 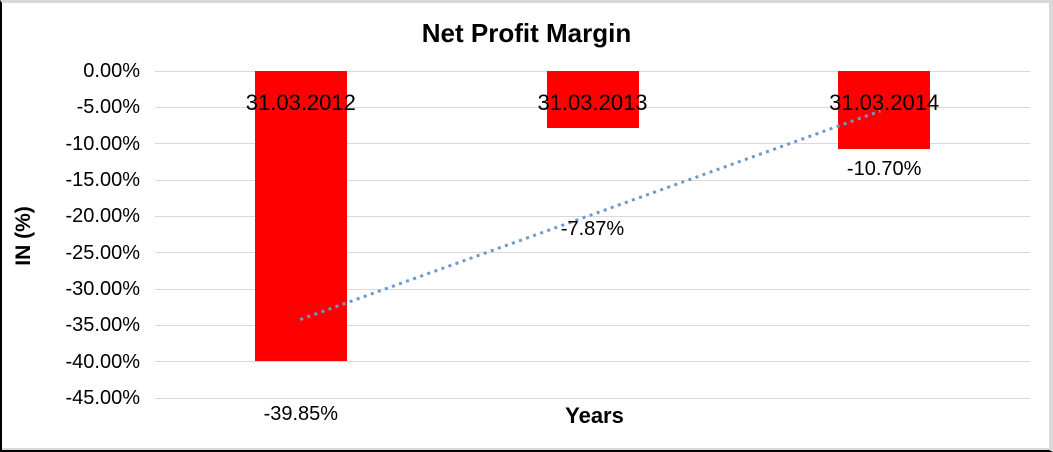 What do you see at coordinates (884, 169) in the screenshot?
I see `value-label: -10.70%` at bounding box center [884, 169].